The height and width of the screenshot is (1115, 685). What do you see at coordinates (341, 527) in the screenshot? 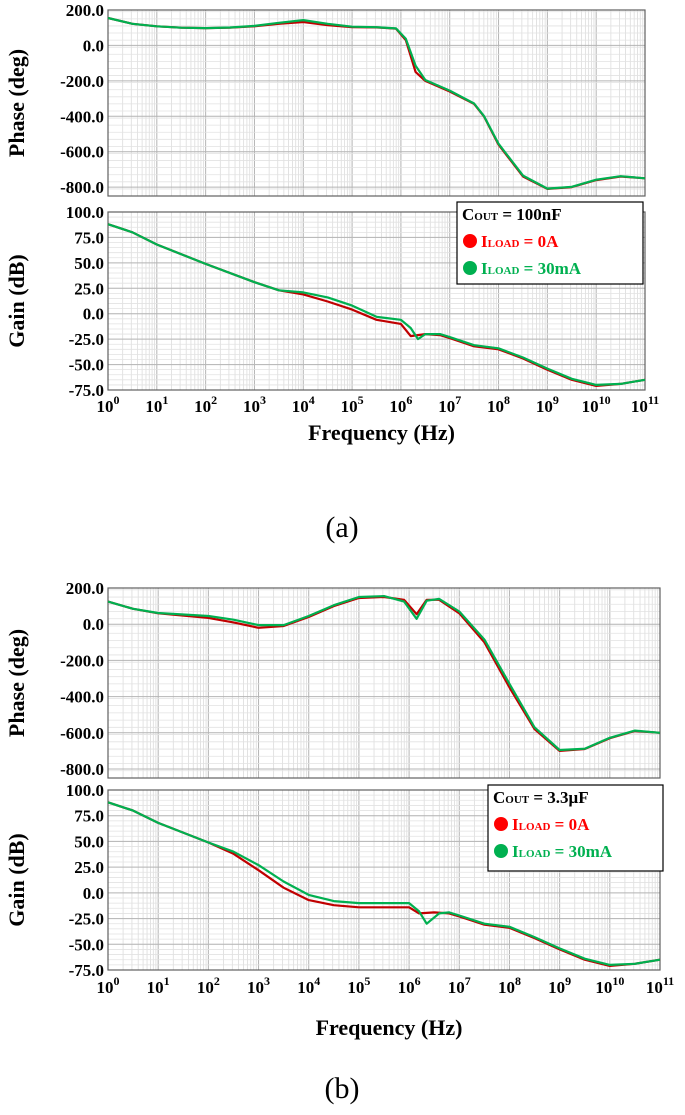
I see `figure-caption: (a)` at bounding box center [341, 527].